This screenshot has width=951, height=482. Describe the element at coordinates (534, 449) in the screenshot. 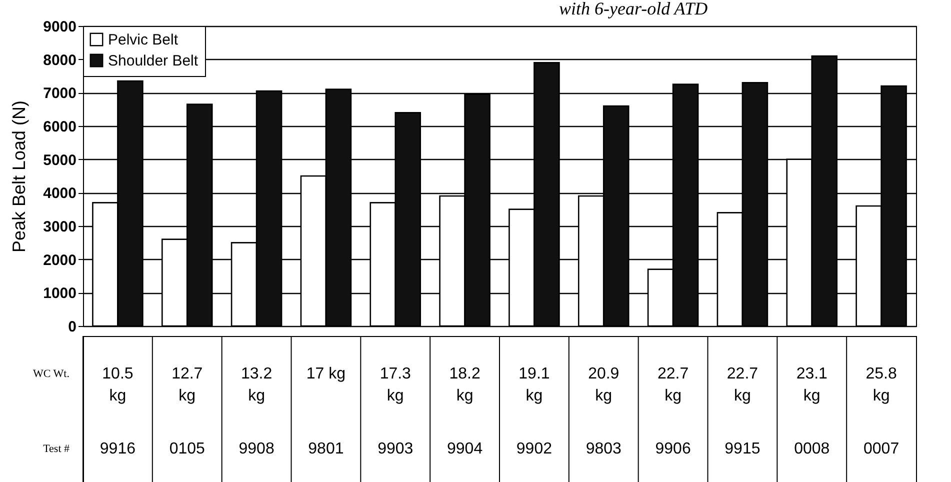

I see `text: 9902` at that location.